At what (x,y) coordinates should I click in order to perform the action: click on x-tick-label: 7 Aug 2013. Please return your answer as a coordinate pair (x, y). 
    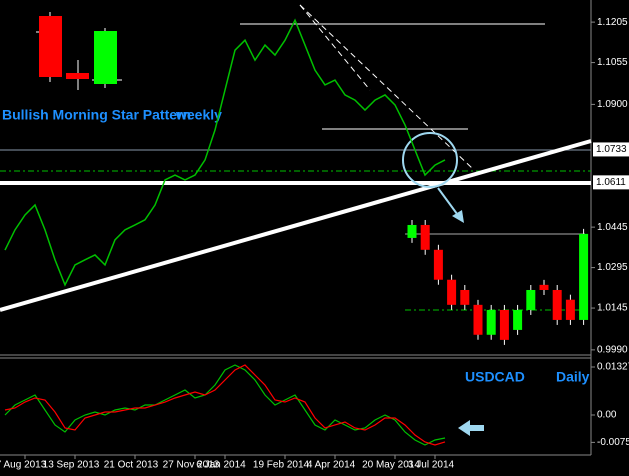
    Looking at the image, I should click on (23, 465).